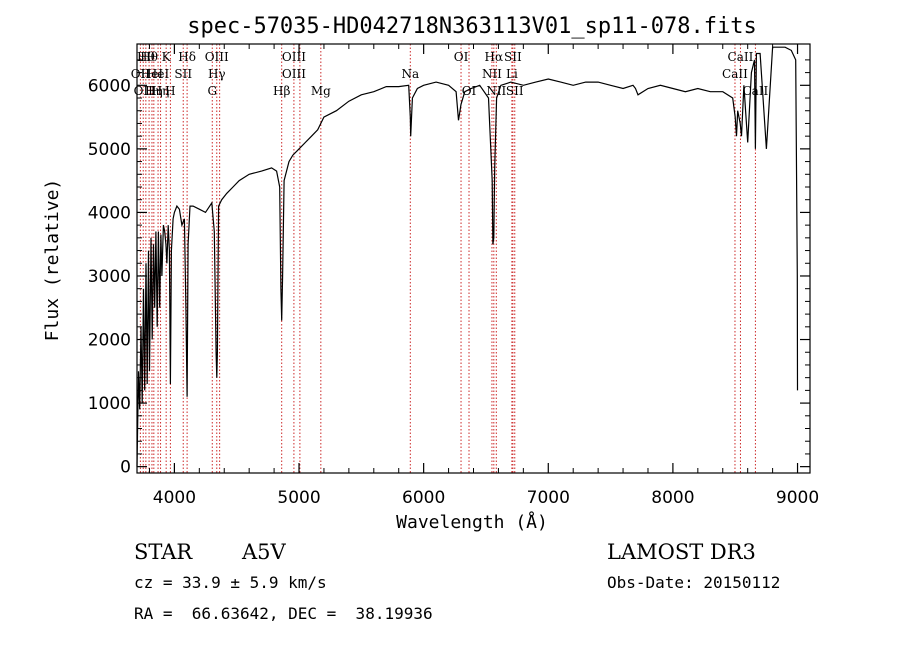  What do you see at coordinates (298, 498) in the screenshot?
I see `x-tick-label: 5000` at bounding box center [298, 498].